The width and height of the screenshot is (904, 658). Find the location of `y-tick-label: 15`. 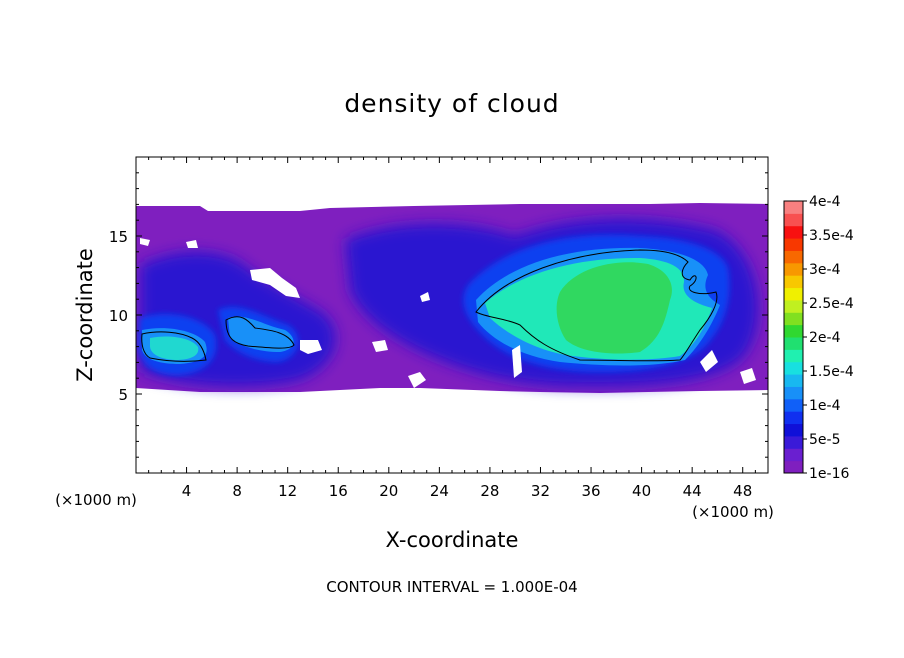

y-tick-label: 15 is located at coordinates (118, 237).